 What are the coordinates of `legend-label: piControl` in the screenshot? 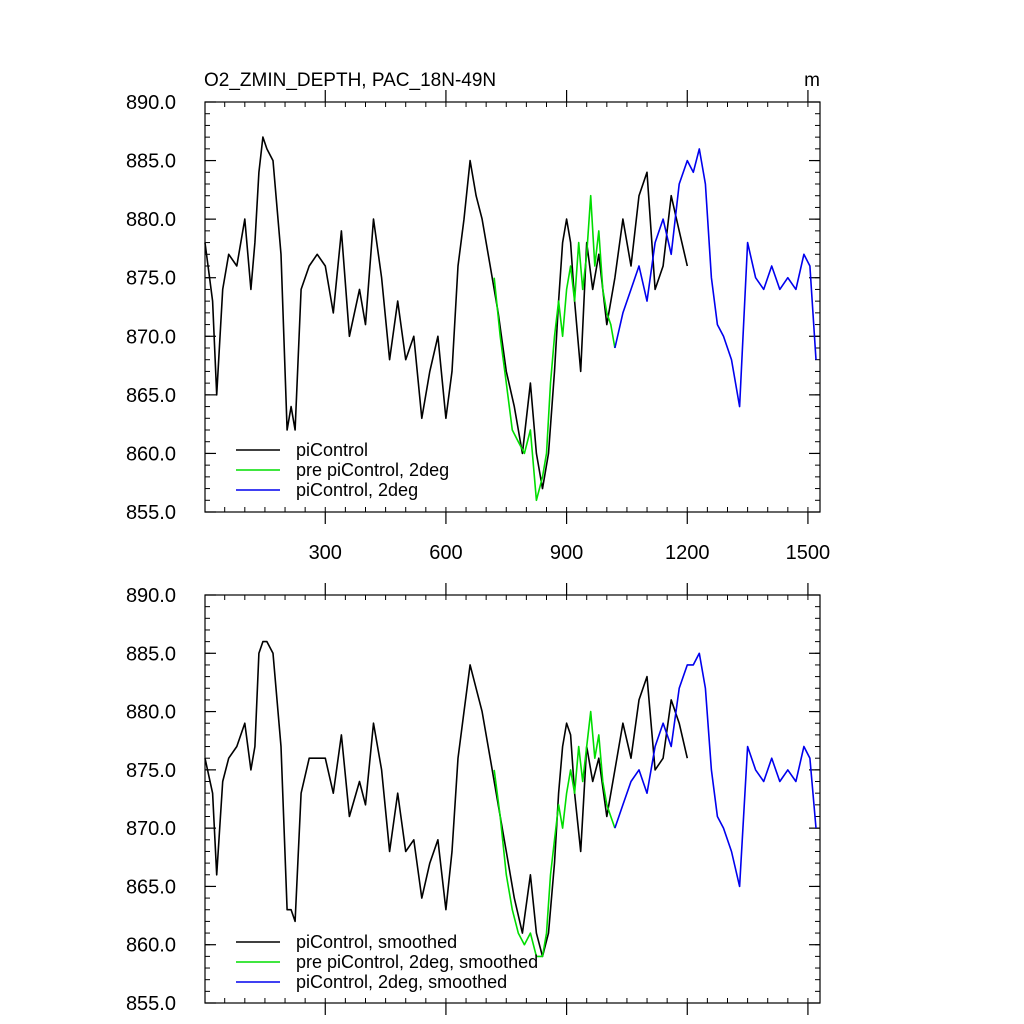 It's located at (332, 450).